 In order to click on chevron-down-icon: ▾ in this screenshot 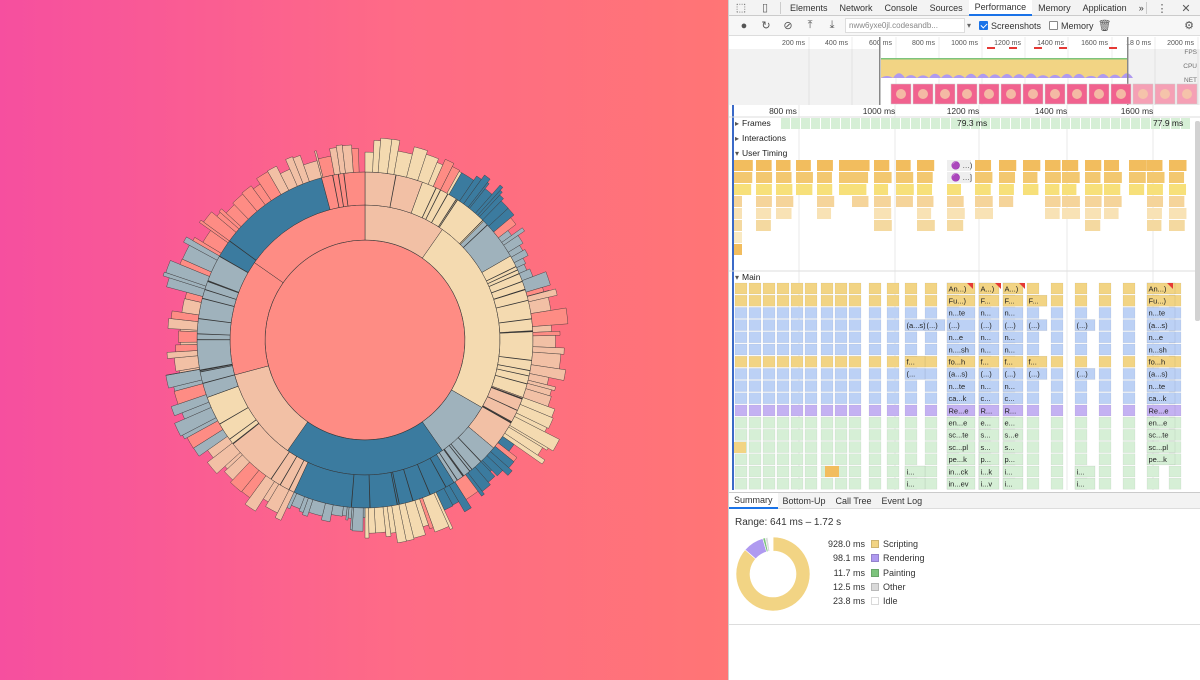, I will do `click(969, 25)`.